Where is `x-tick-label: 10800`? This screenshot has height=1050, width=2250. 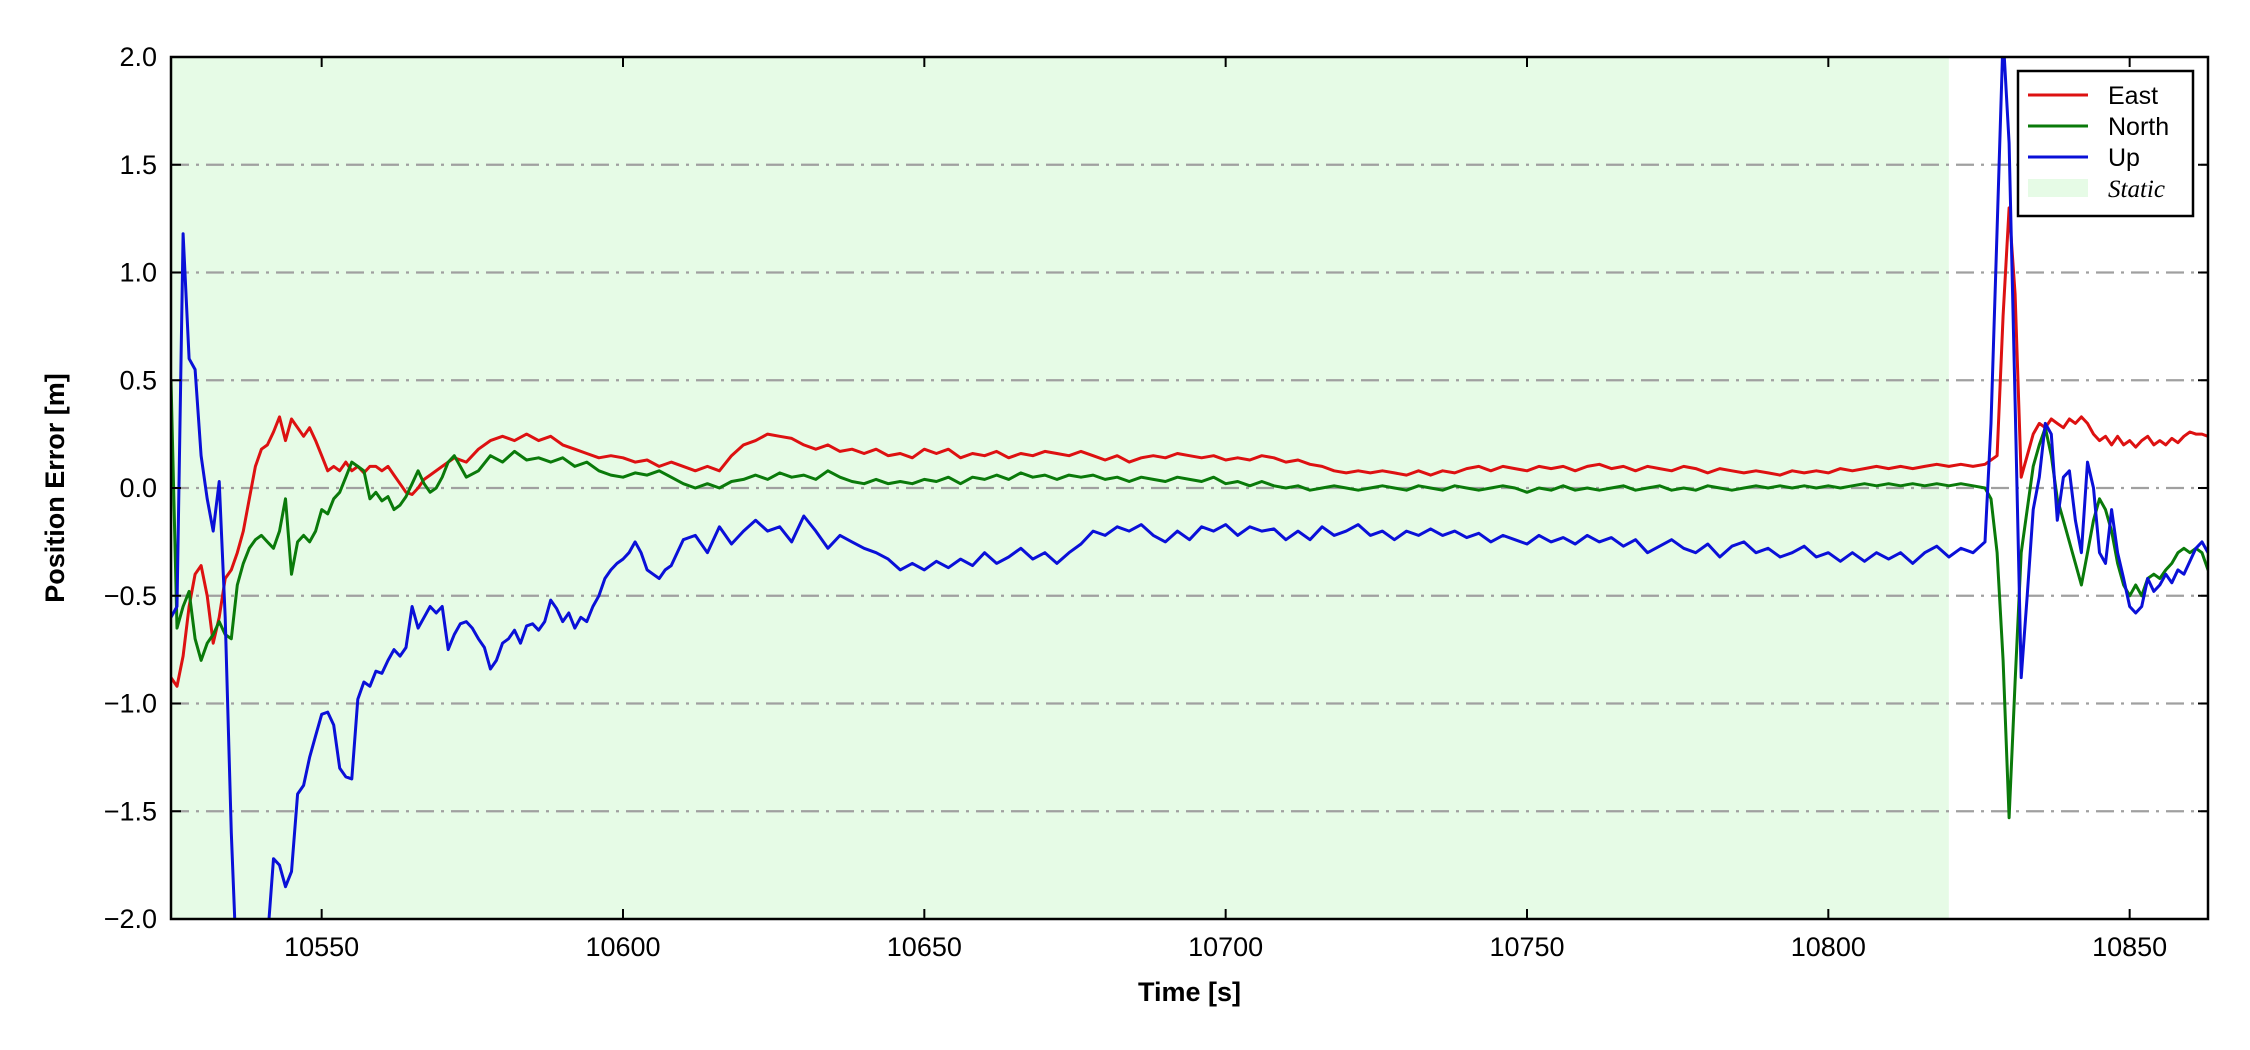
x-tick-label: 10800 is located at coordinates (1828, 947).